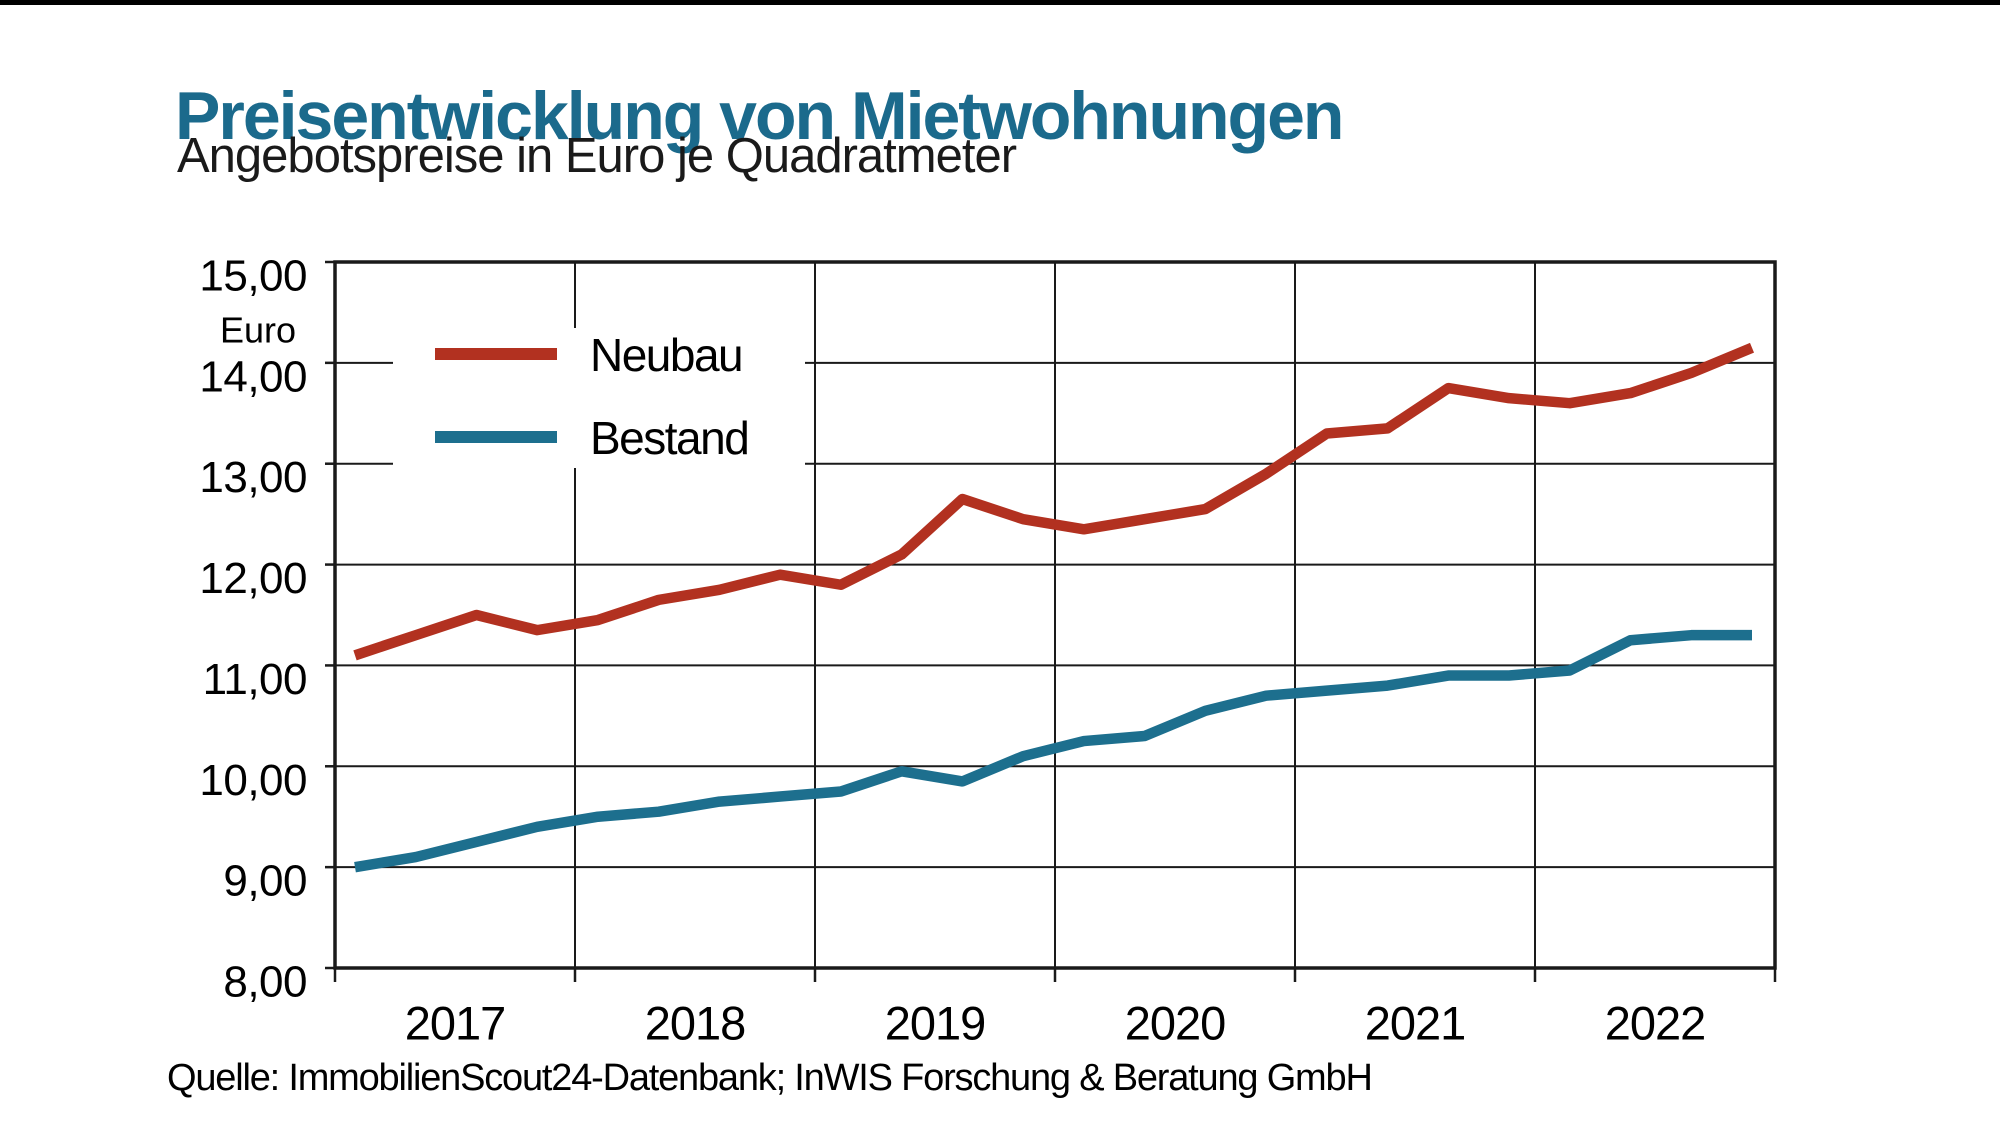  I want to click on y-tick-label: 11,00, so click(255, 679).